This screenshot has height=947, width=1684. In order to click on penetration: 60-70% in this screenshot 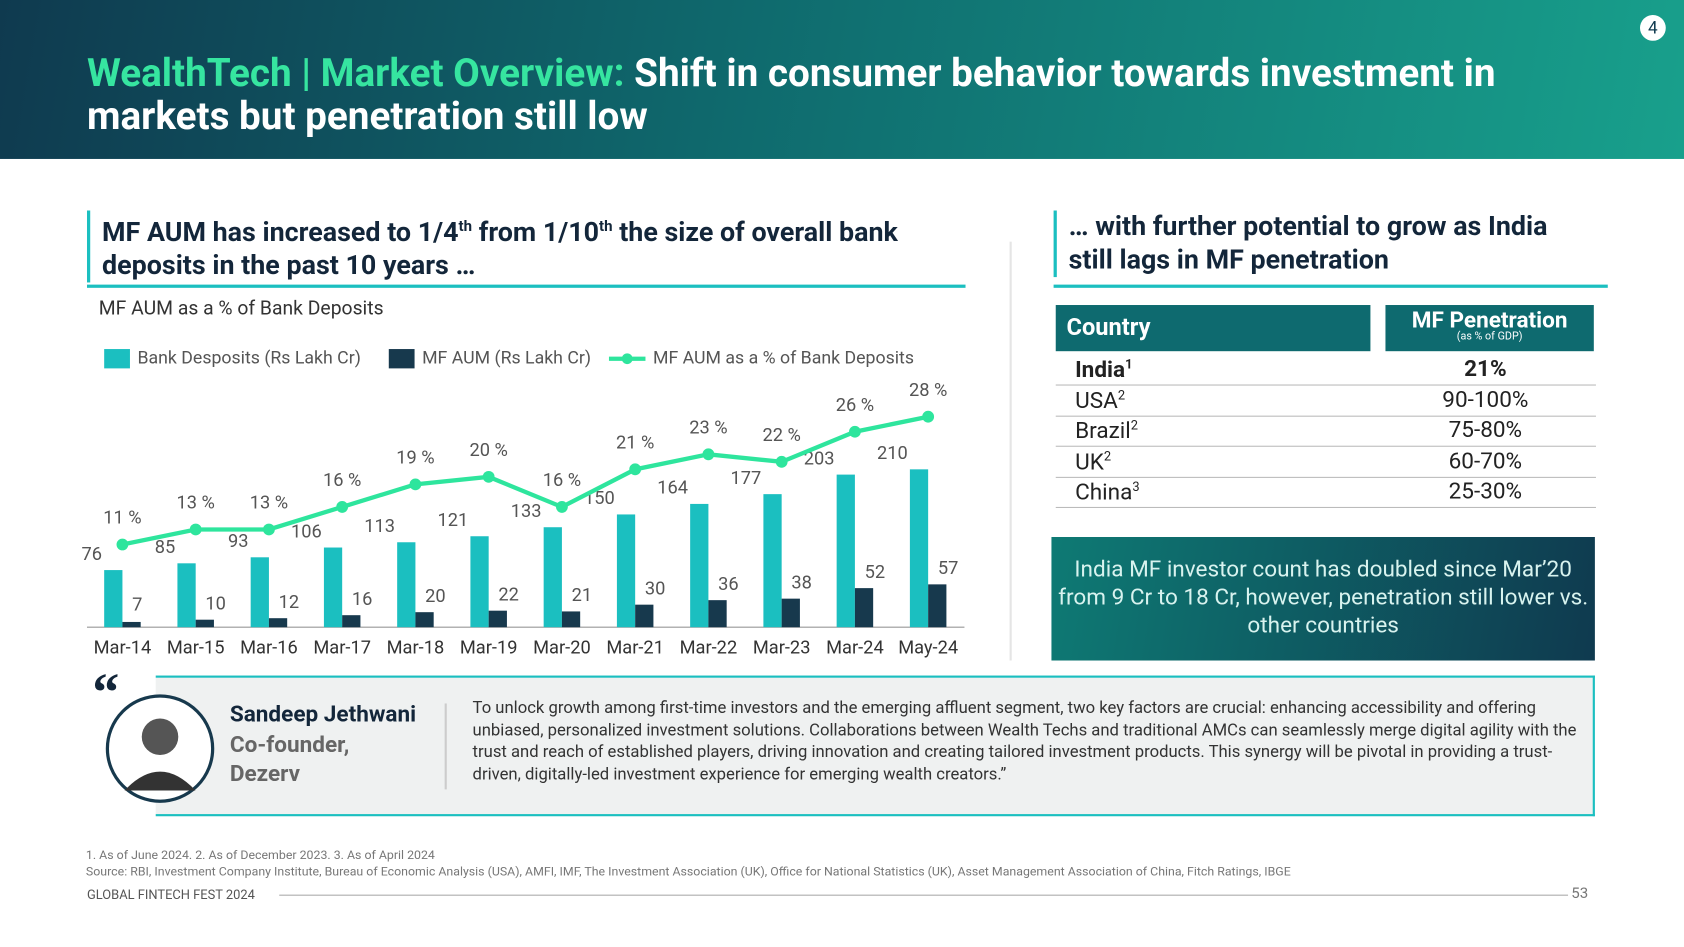, I will do `click(1485, 461)`.